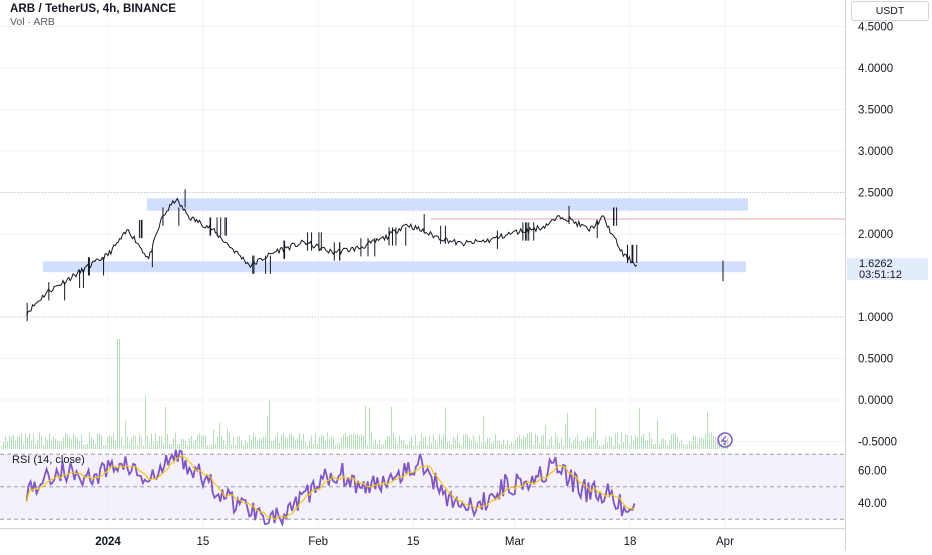 Image resolution: width=932 pixels, height=555 pixels. Describe the element at coordinates (330, 487) in the screenshot. I see `rsi-ma-line` at that location.